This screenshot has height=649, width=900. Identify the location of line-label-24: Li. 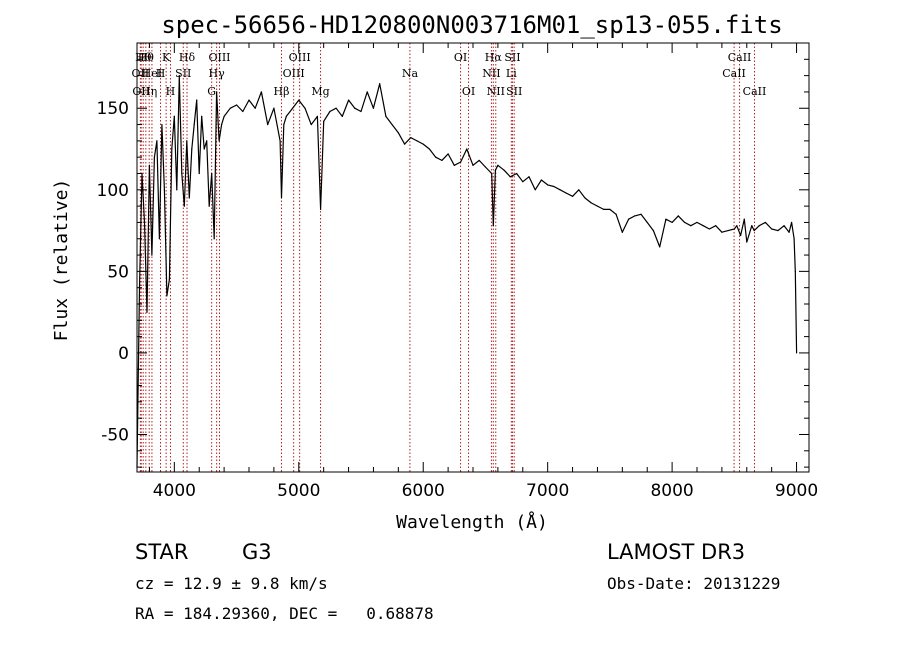
(511, 73).